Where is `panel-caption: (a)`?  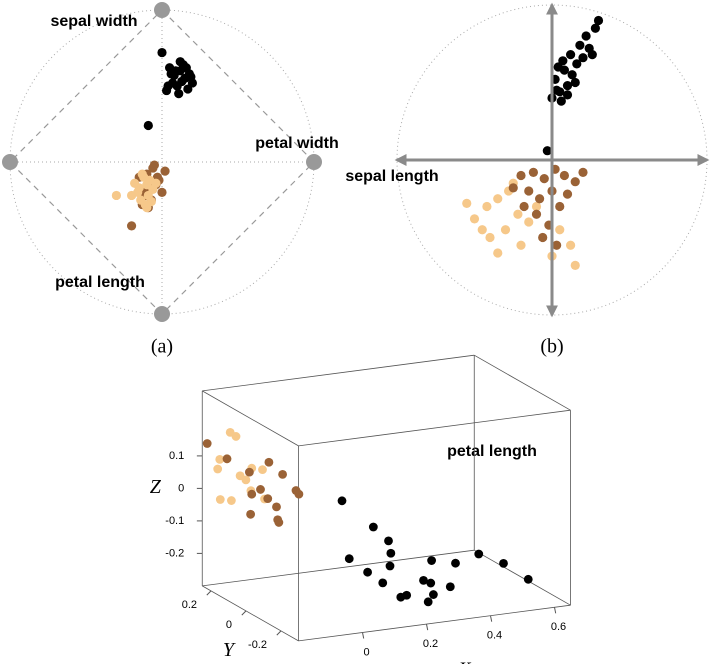
panel-caption: (a) is located at coordinates (162, 347).